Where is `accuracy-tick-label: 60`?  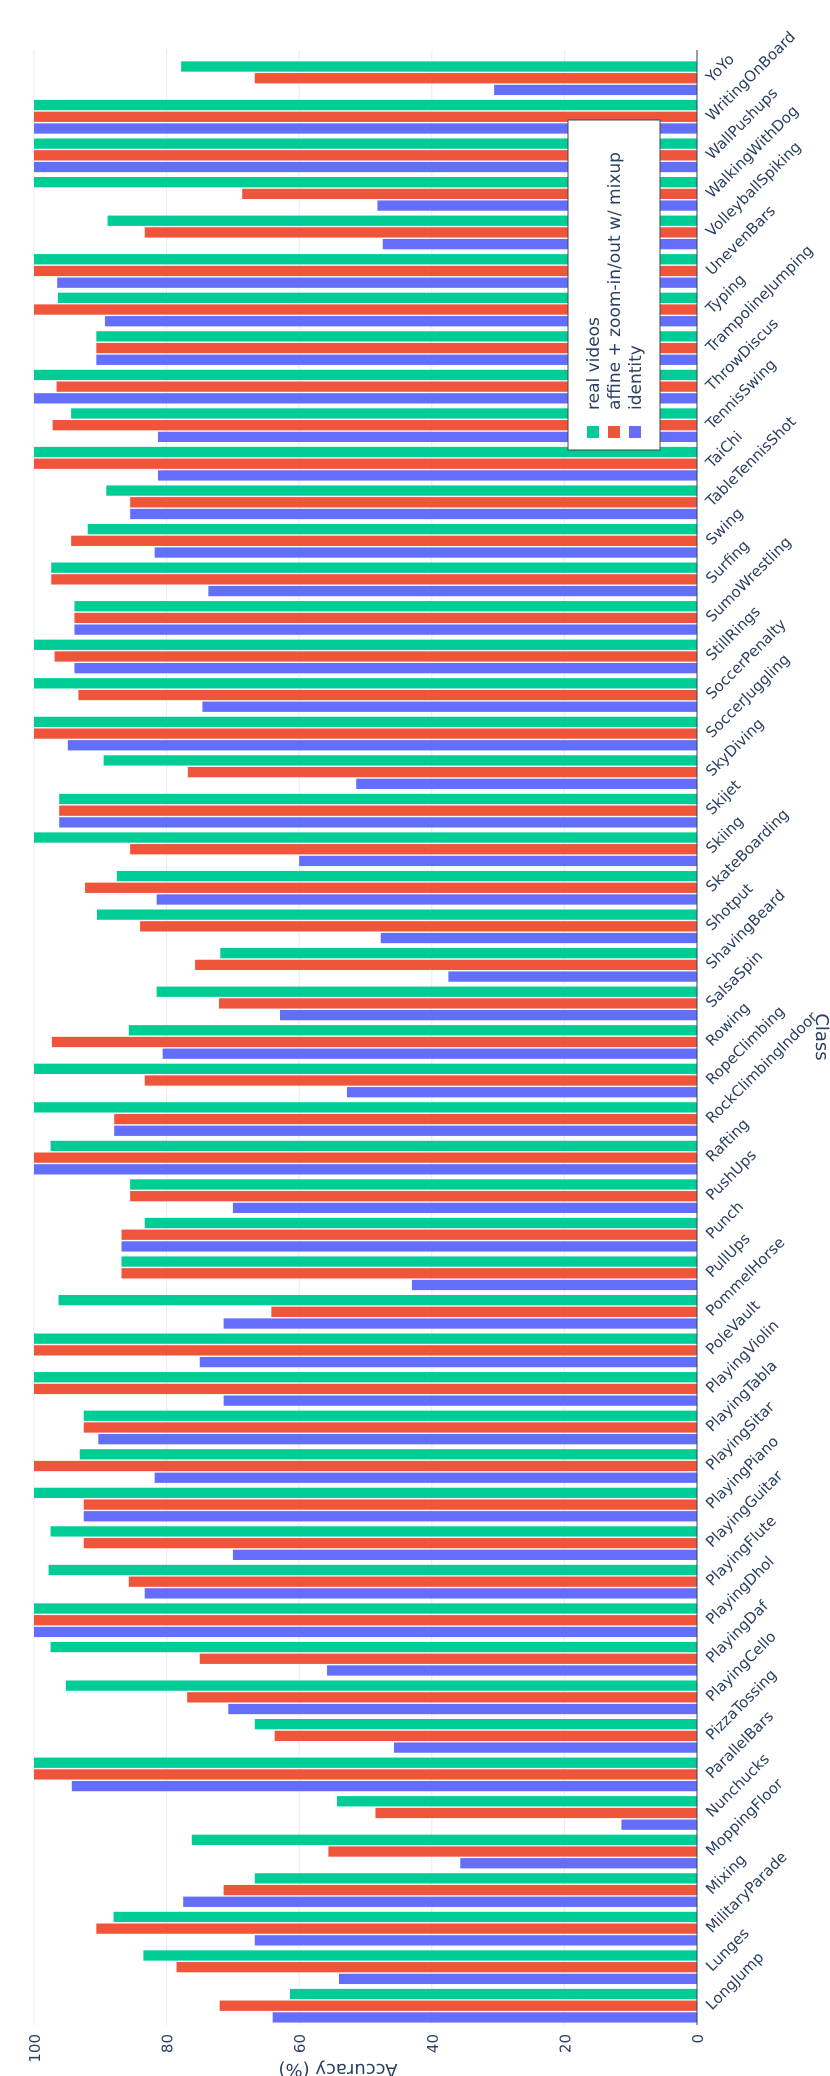
accuracy-tick-label: 60 is located at coordinates (300, 2043).